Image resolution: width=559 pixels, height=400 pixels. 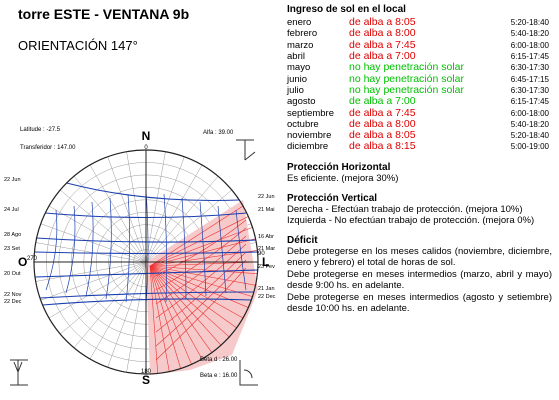 What do you see at coordinates (418, 135) in the screenshot?
I see `table-row: noviembre de alba a 8:05 5:20-18:40` at bounding box center [418, 135].